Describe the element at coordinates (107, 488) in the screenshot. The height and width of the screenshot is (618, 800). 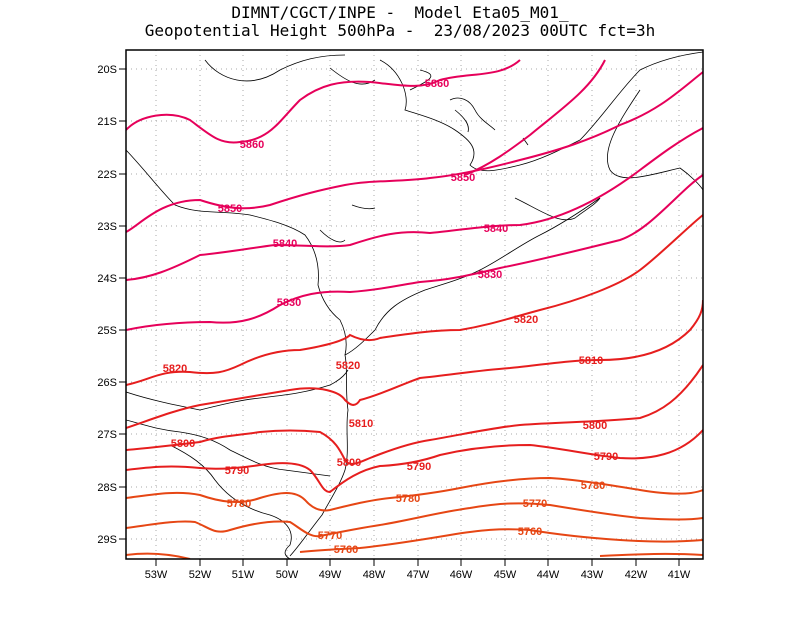
I see `y-tick-label: 28S` at that location.